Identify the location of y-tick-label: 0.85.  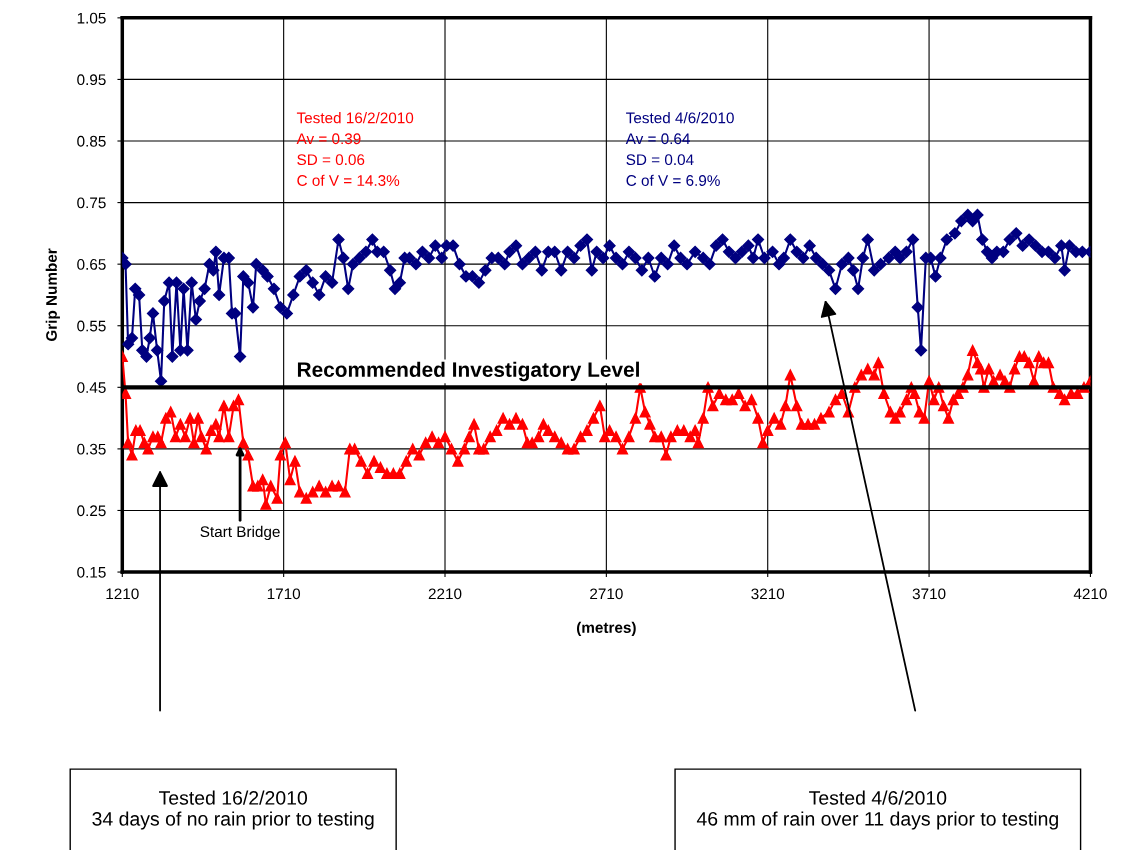
(91, 141).